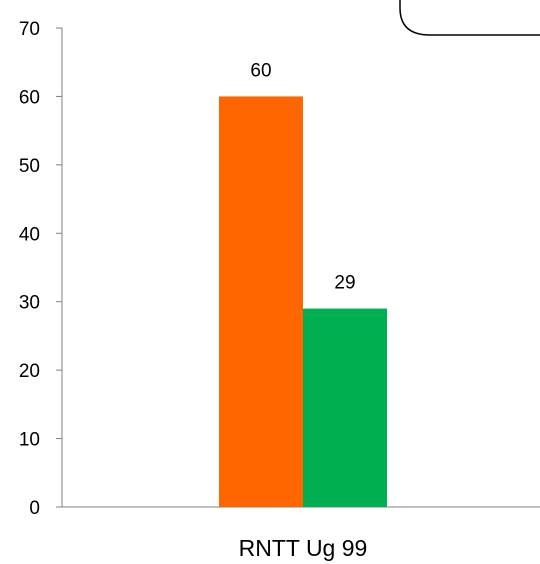  What do you see at coordinates (29, 29) in the screenshot?
I see `y-tick-label: 70` at bounding box center [29, 29].